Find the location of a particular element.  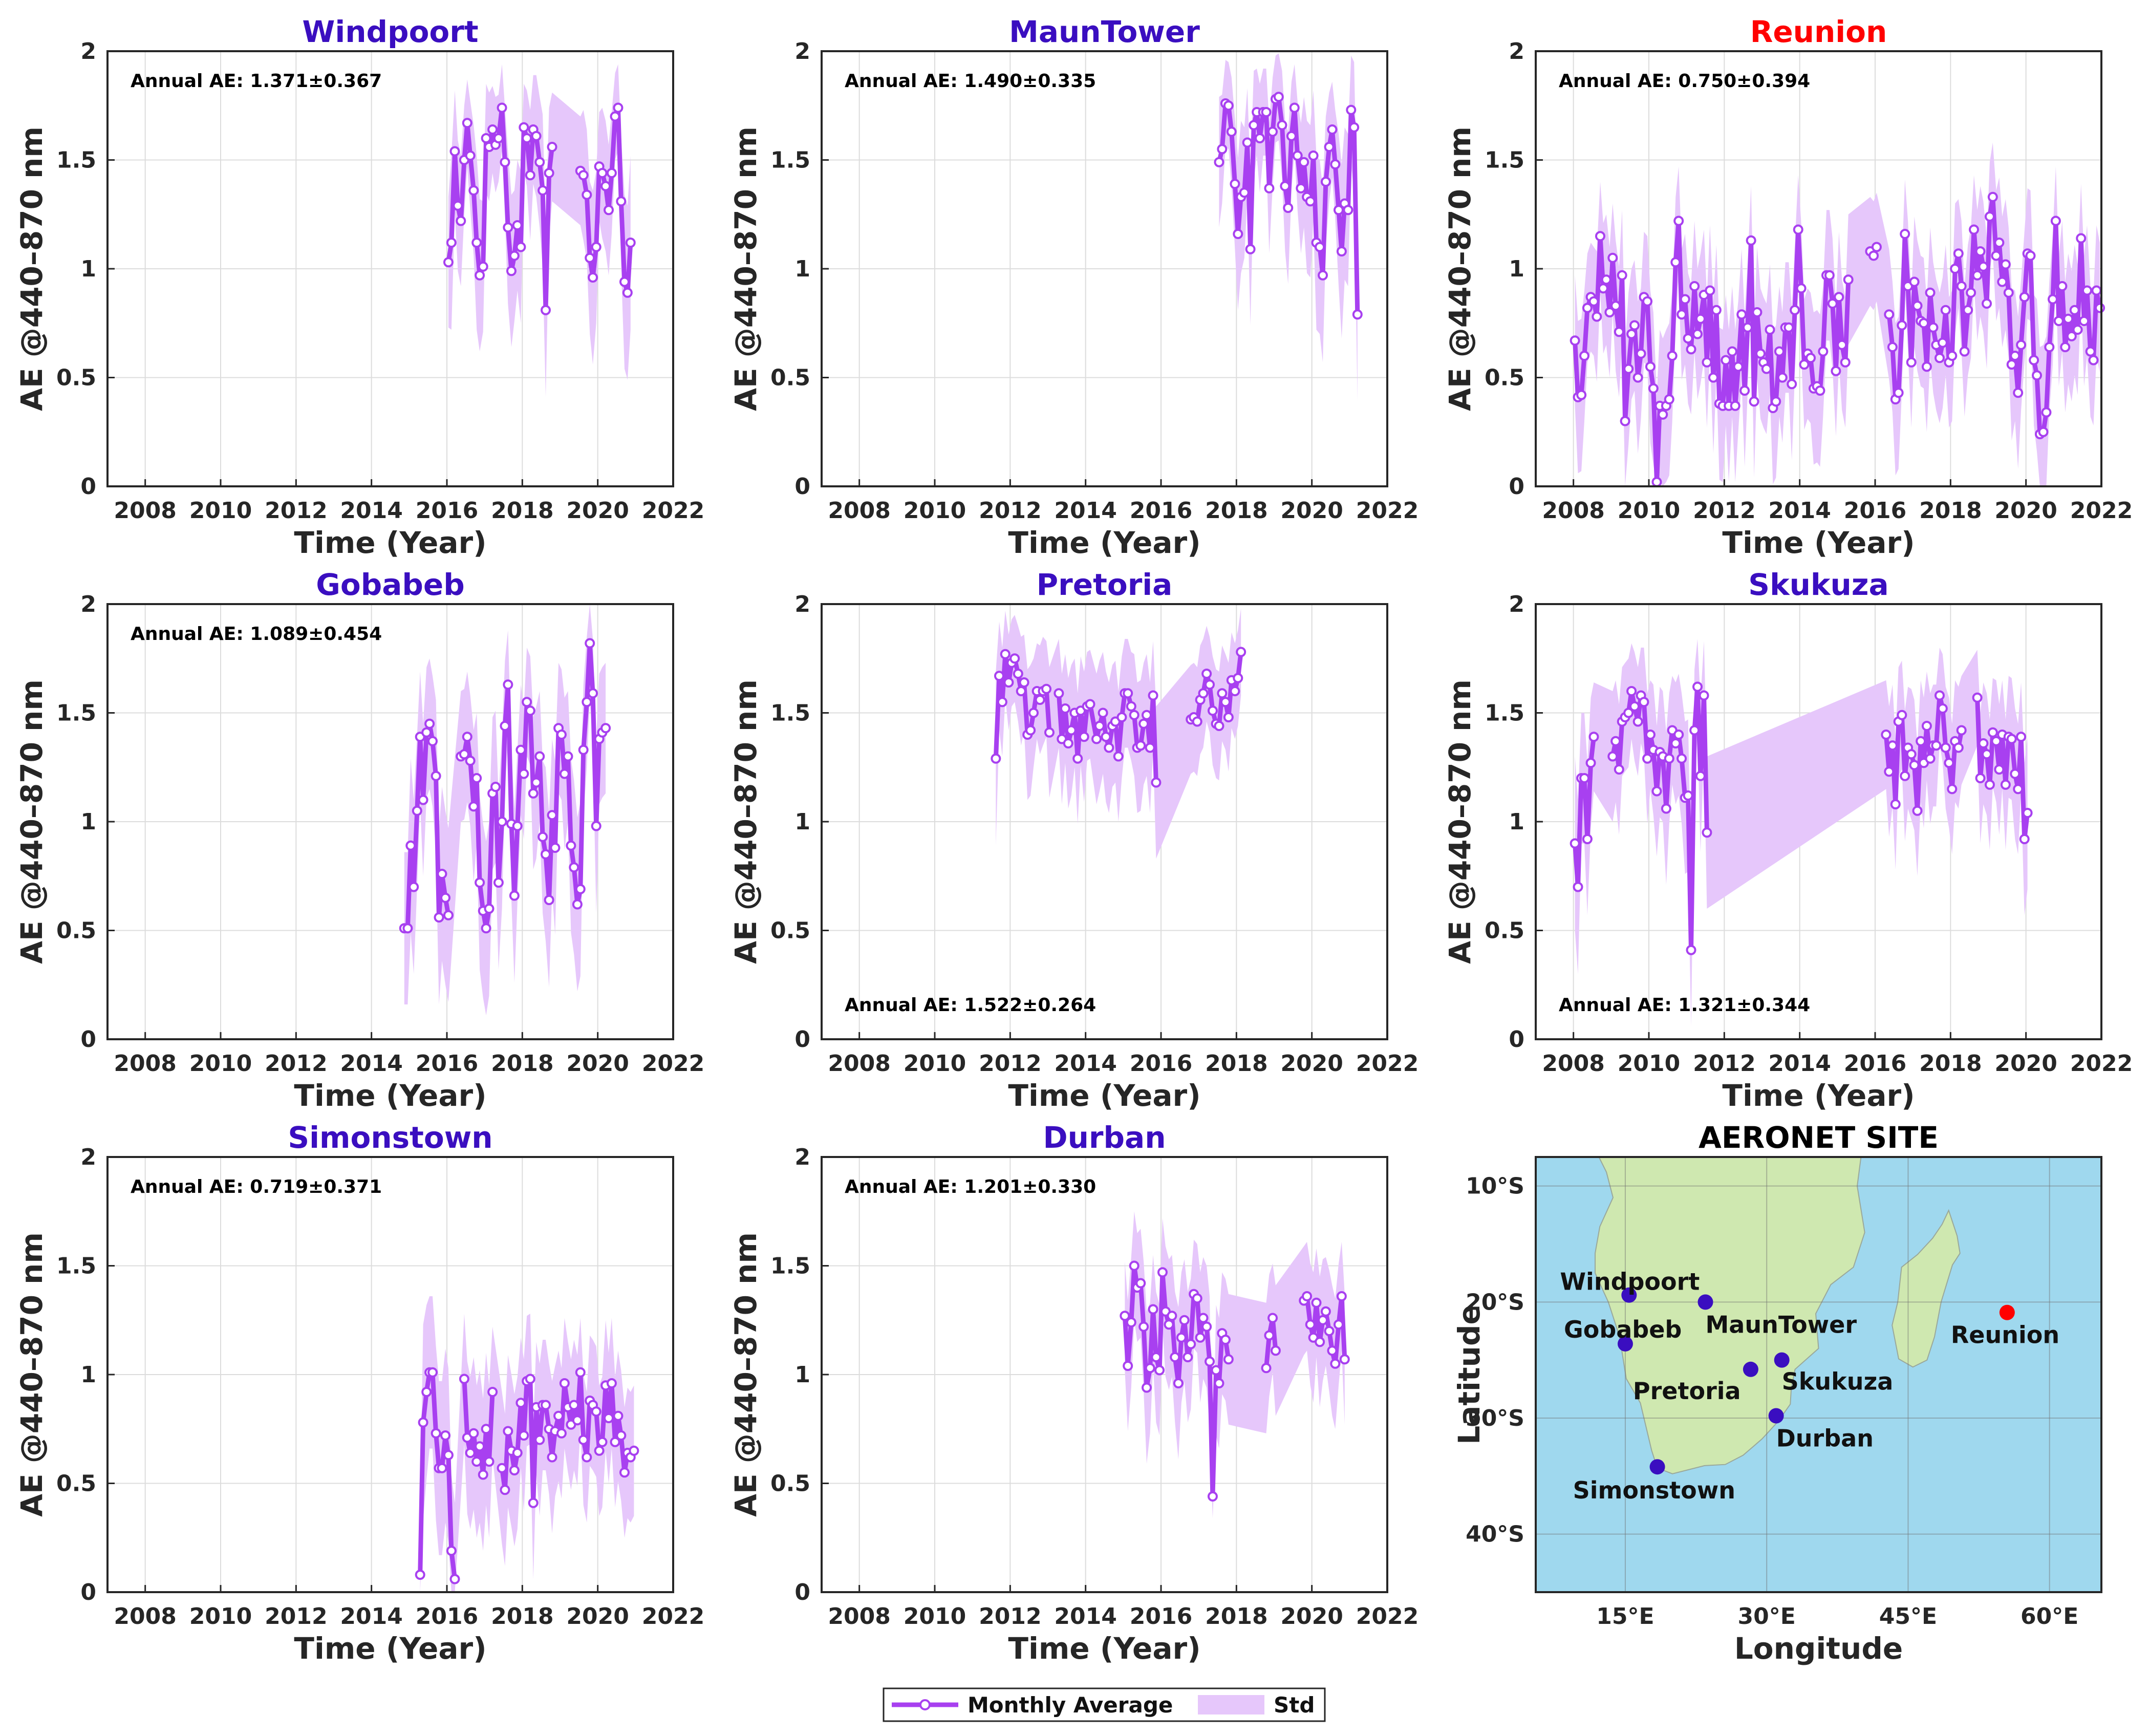

y-axis-label: AE @440–870 nm is located at coordinates (1460, 821).